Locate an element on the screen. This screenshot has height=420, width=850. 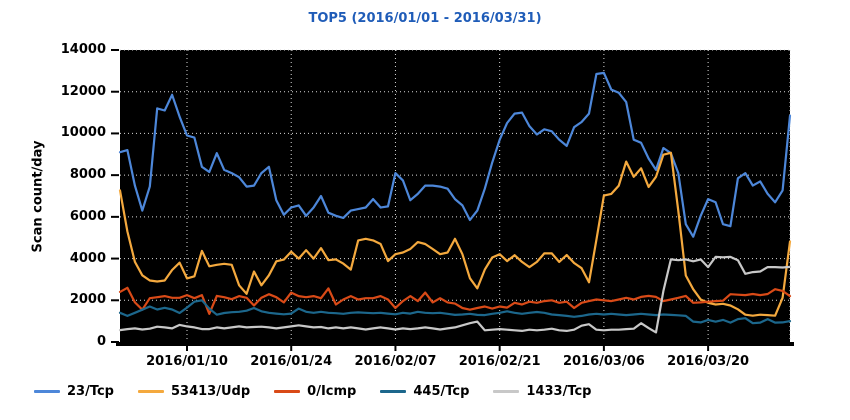
x-tick-label-2016-02-21: 2016/02/21 is located at coordinates (499, 361).